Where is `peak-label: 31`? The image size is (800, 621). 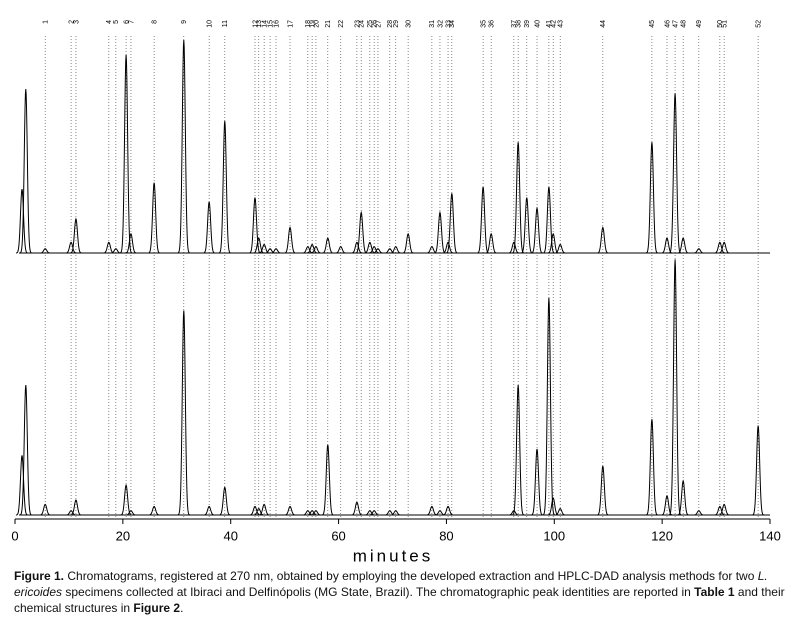 peak-label: 31 is located at coordinates (432, 24).